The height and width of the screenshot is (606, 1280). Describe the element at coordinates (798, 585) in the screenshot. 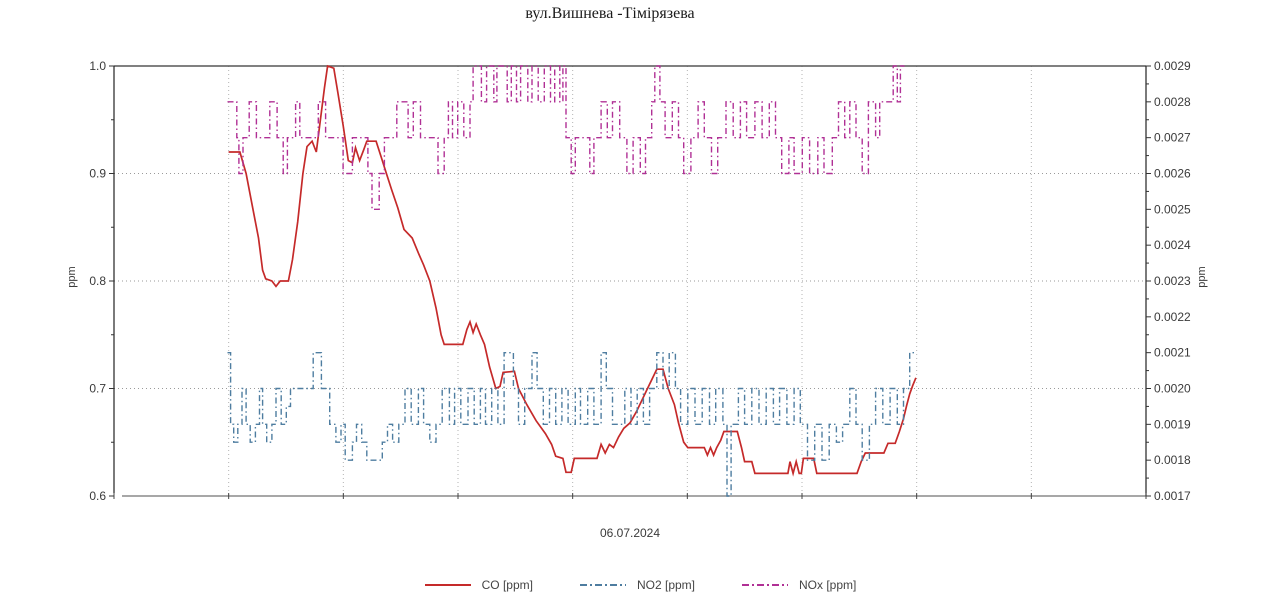

I see `legend-item-nox: NOx [ppm]` at that location.